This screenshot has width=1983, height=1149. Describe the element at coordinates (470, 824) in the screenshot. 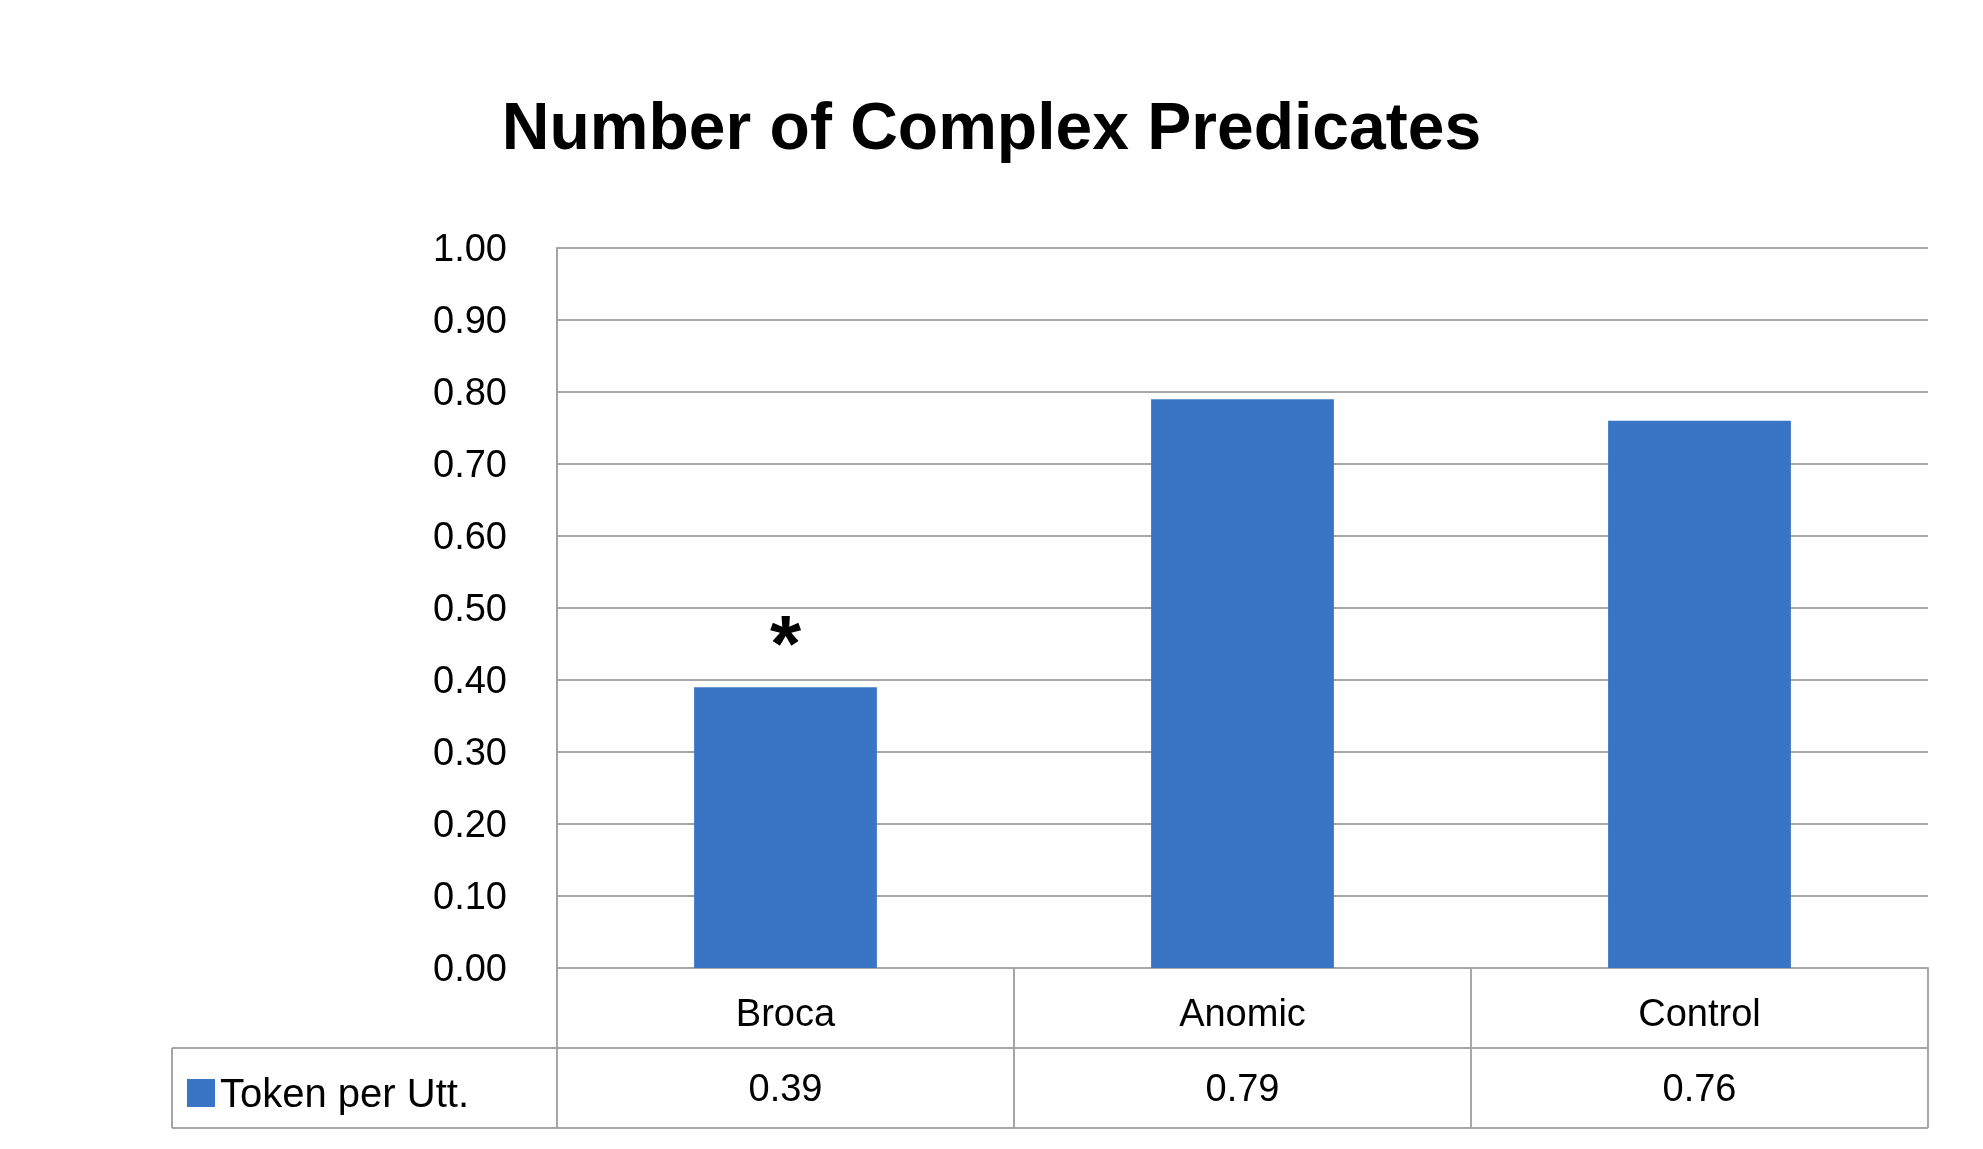

I see `y-tick-label: 0.20` at that location.